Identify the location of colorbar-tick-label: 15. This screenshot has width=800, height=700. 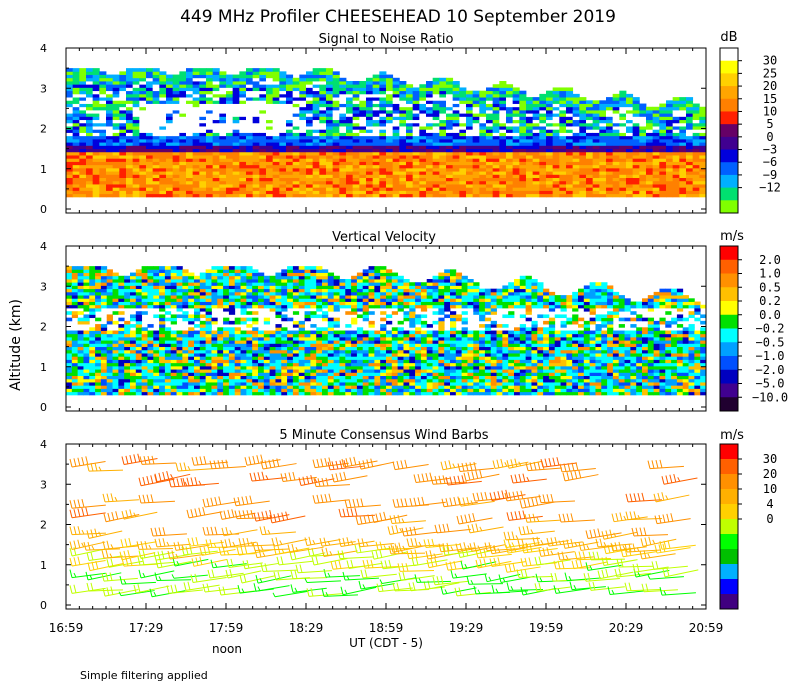
(770, 99).